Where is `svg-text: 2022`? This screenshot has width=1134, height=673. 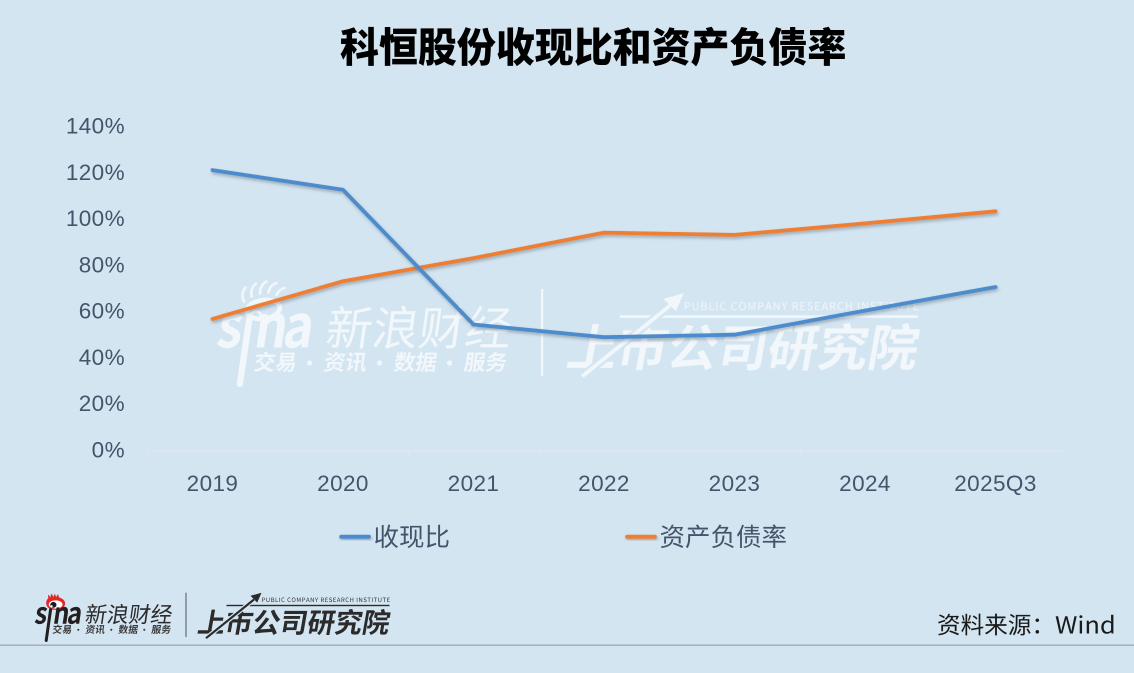
svg-text: 2022 is located at coordinates (604, 483).